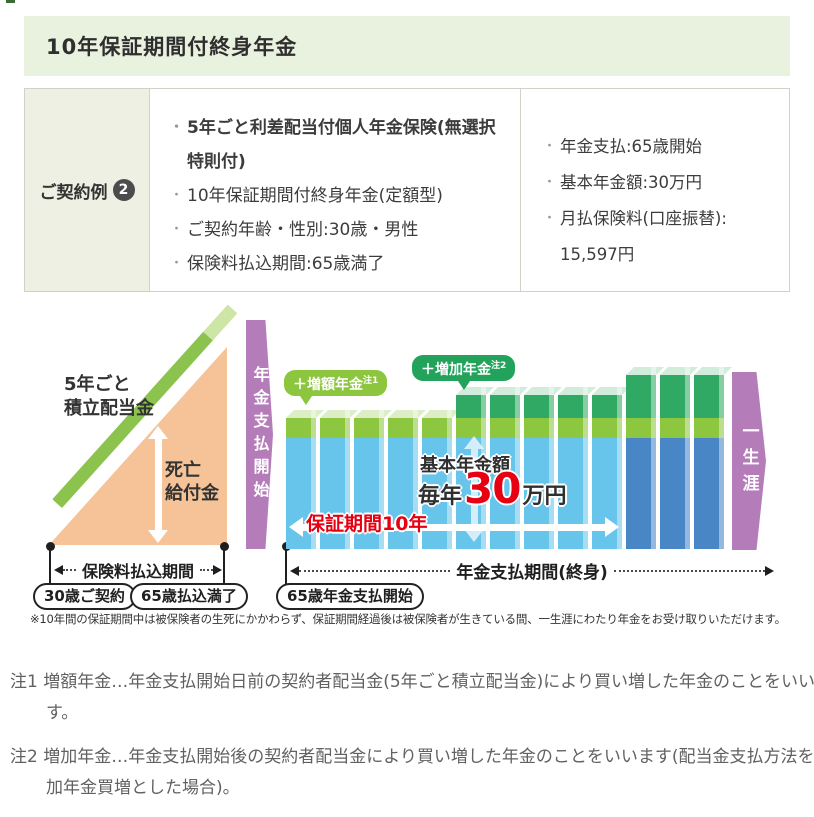 The width and height of the screenshot is (814, 817). Describe the element at coordinates (50, 546) in the screenshot. I see `axis-dot-age30` at that location.